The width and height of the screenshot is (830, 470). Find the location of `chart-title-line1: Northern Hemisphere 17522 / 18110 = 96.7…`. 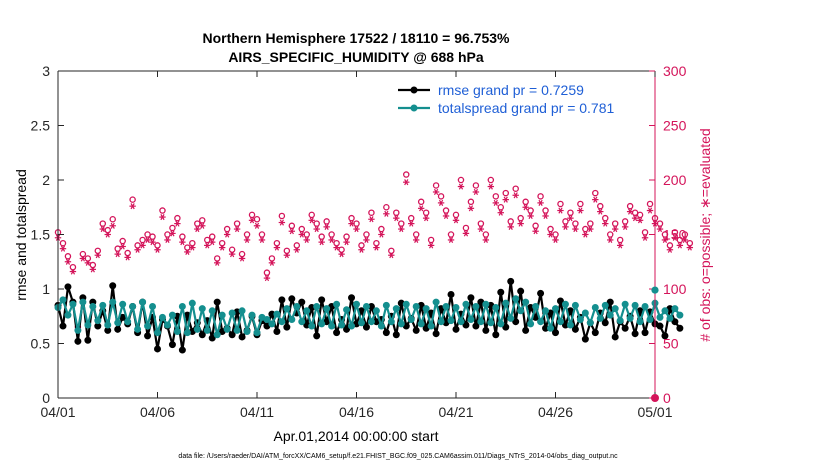

chart-title-line1: Northern Hemisphere 17522 / 18110 = 96.7… is located at coordinates (356, 38).